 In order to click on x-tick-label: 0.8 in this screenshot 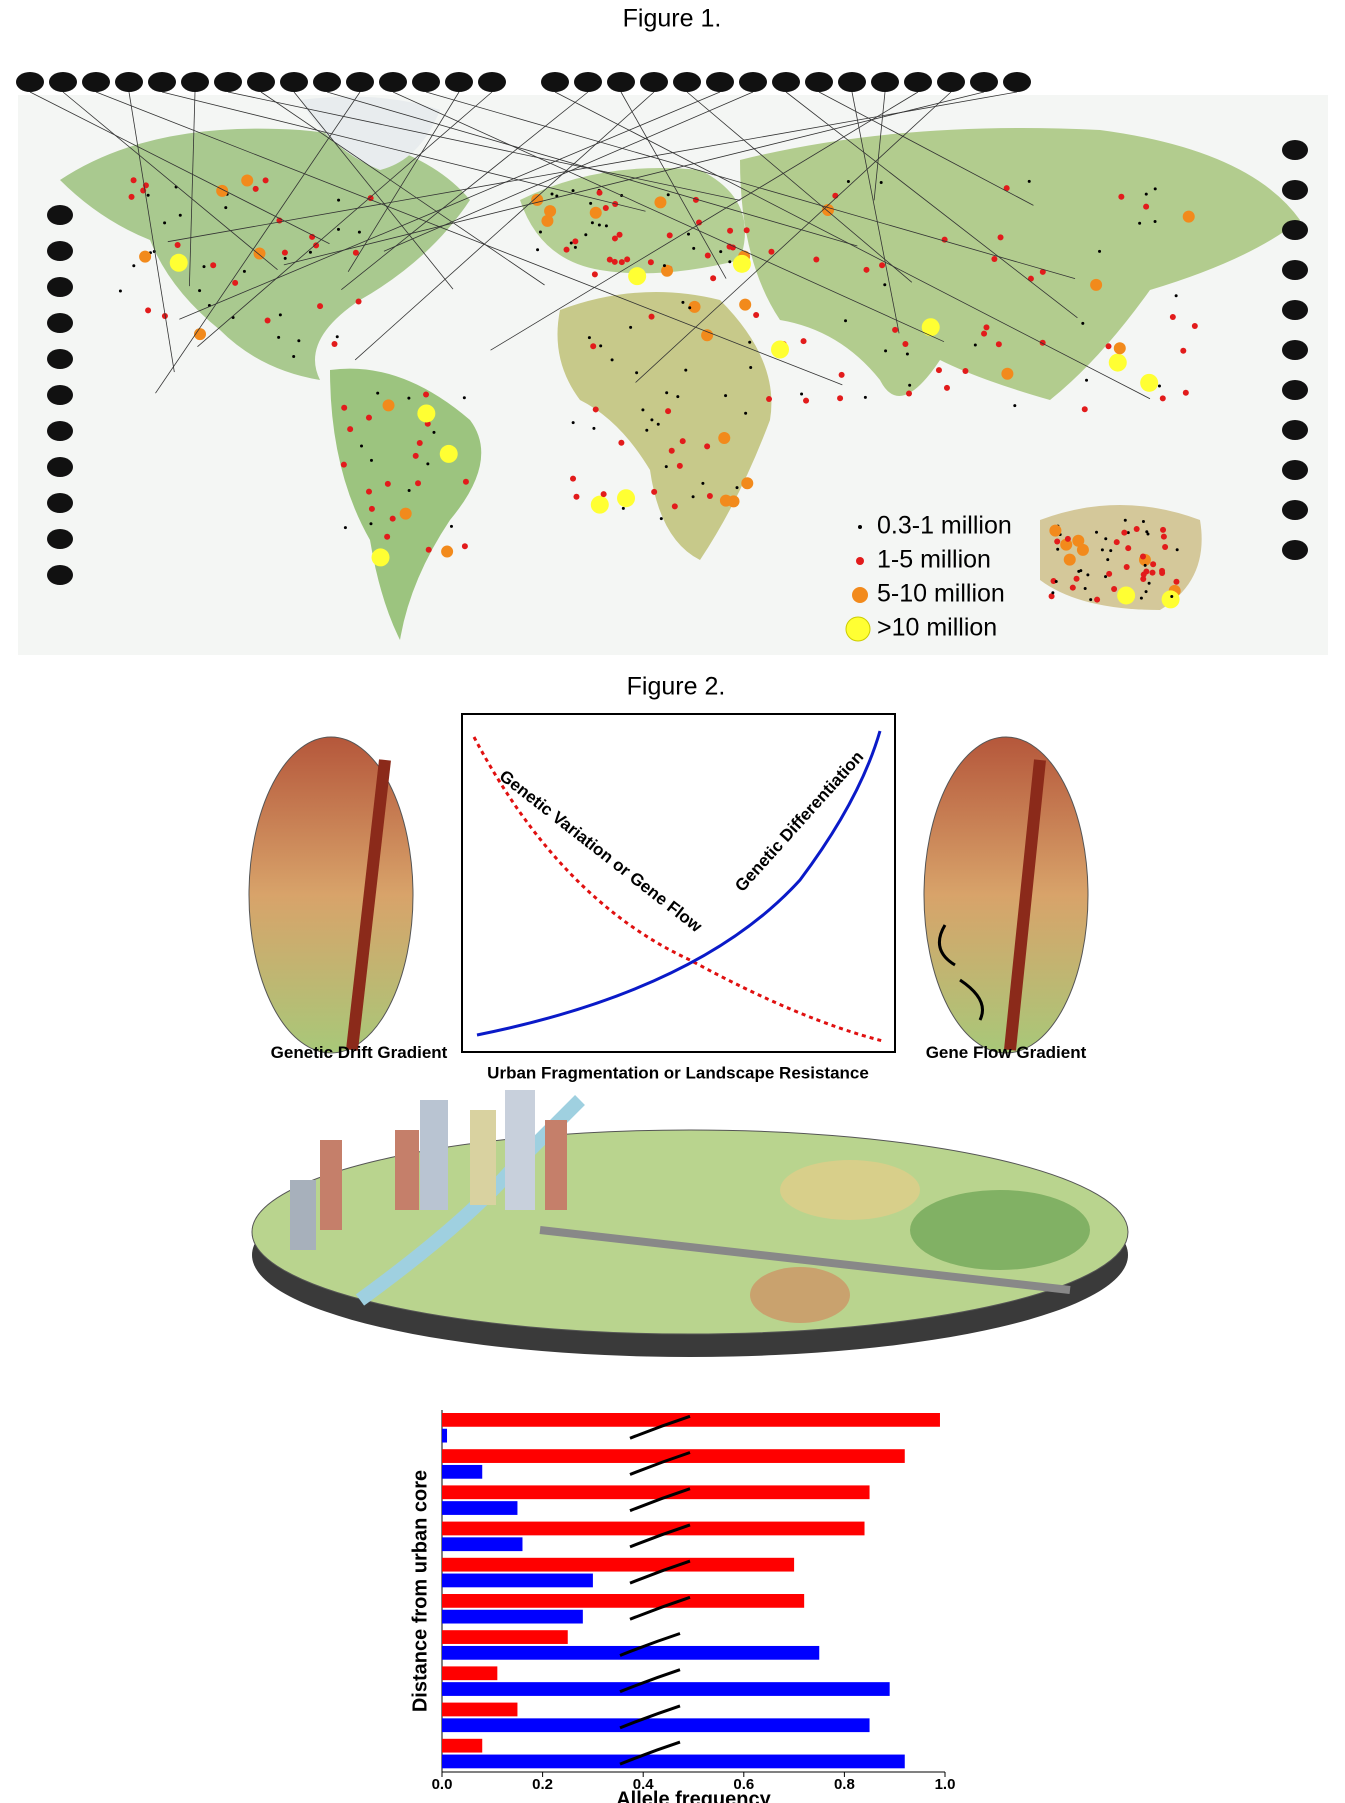, I will do `click(844, 1784)`.